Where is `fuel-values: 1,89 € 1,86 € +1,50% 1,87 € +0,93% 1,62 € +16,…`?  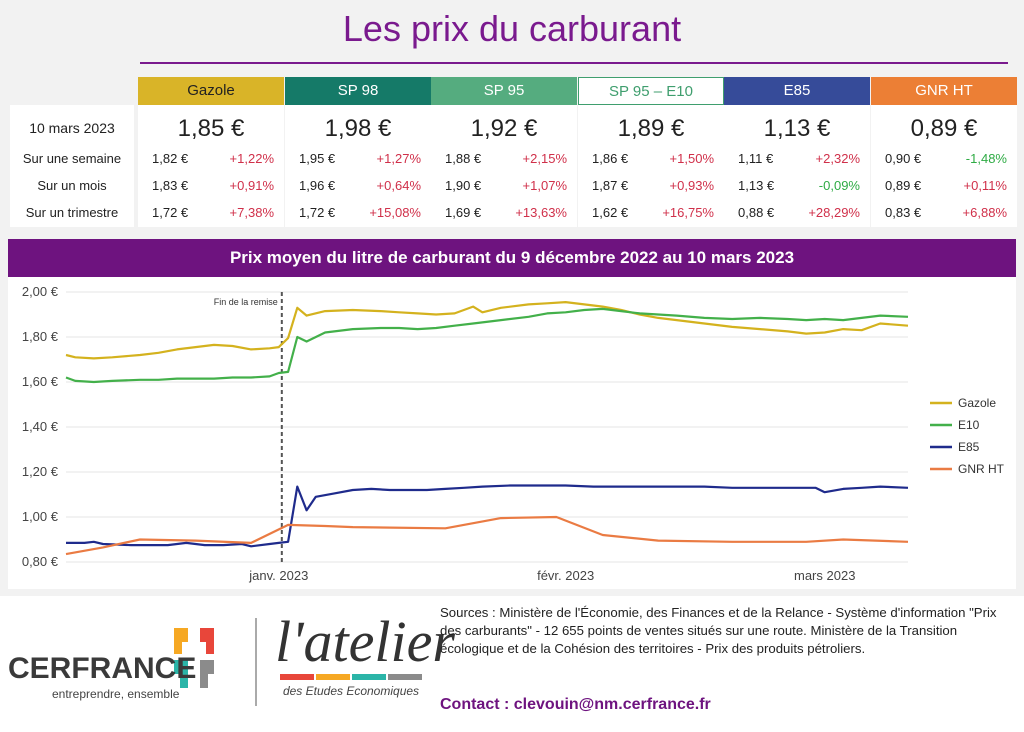
fuel-values: 1,89 € 1,86 € +1,50% 1,87 € +0,93% 1,62 € +16,… is located at coordinates (651, 166).